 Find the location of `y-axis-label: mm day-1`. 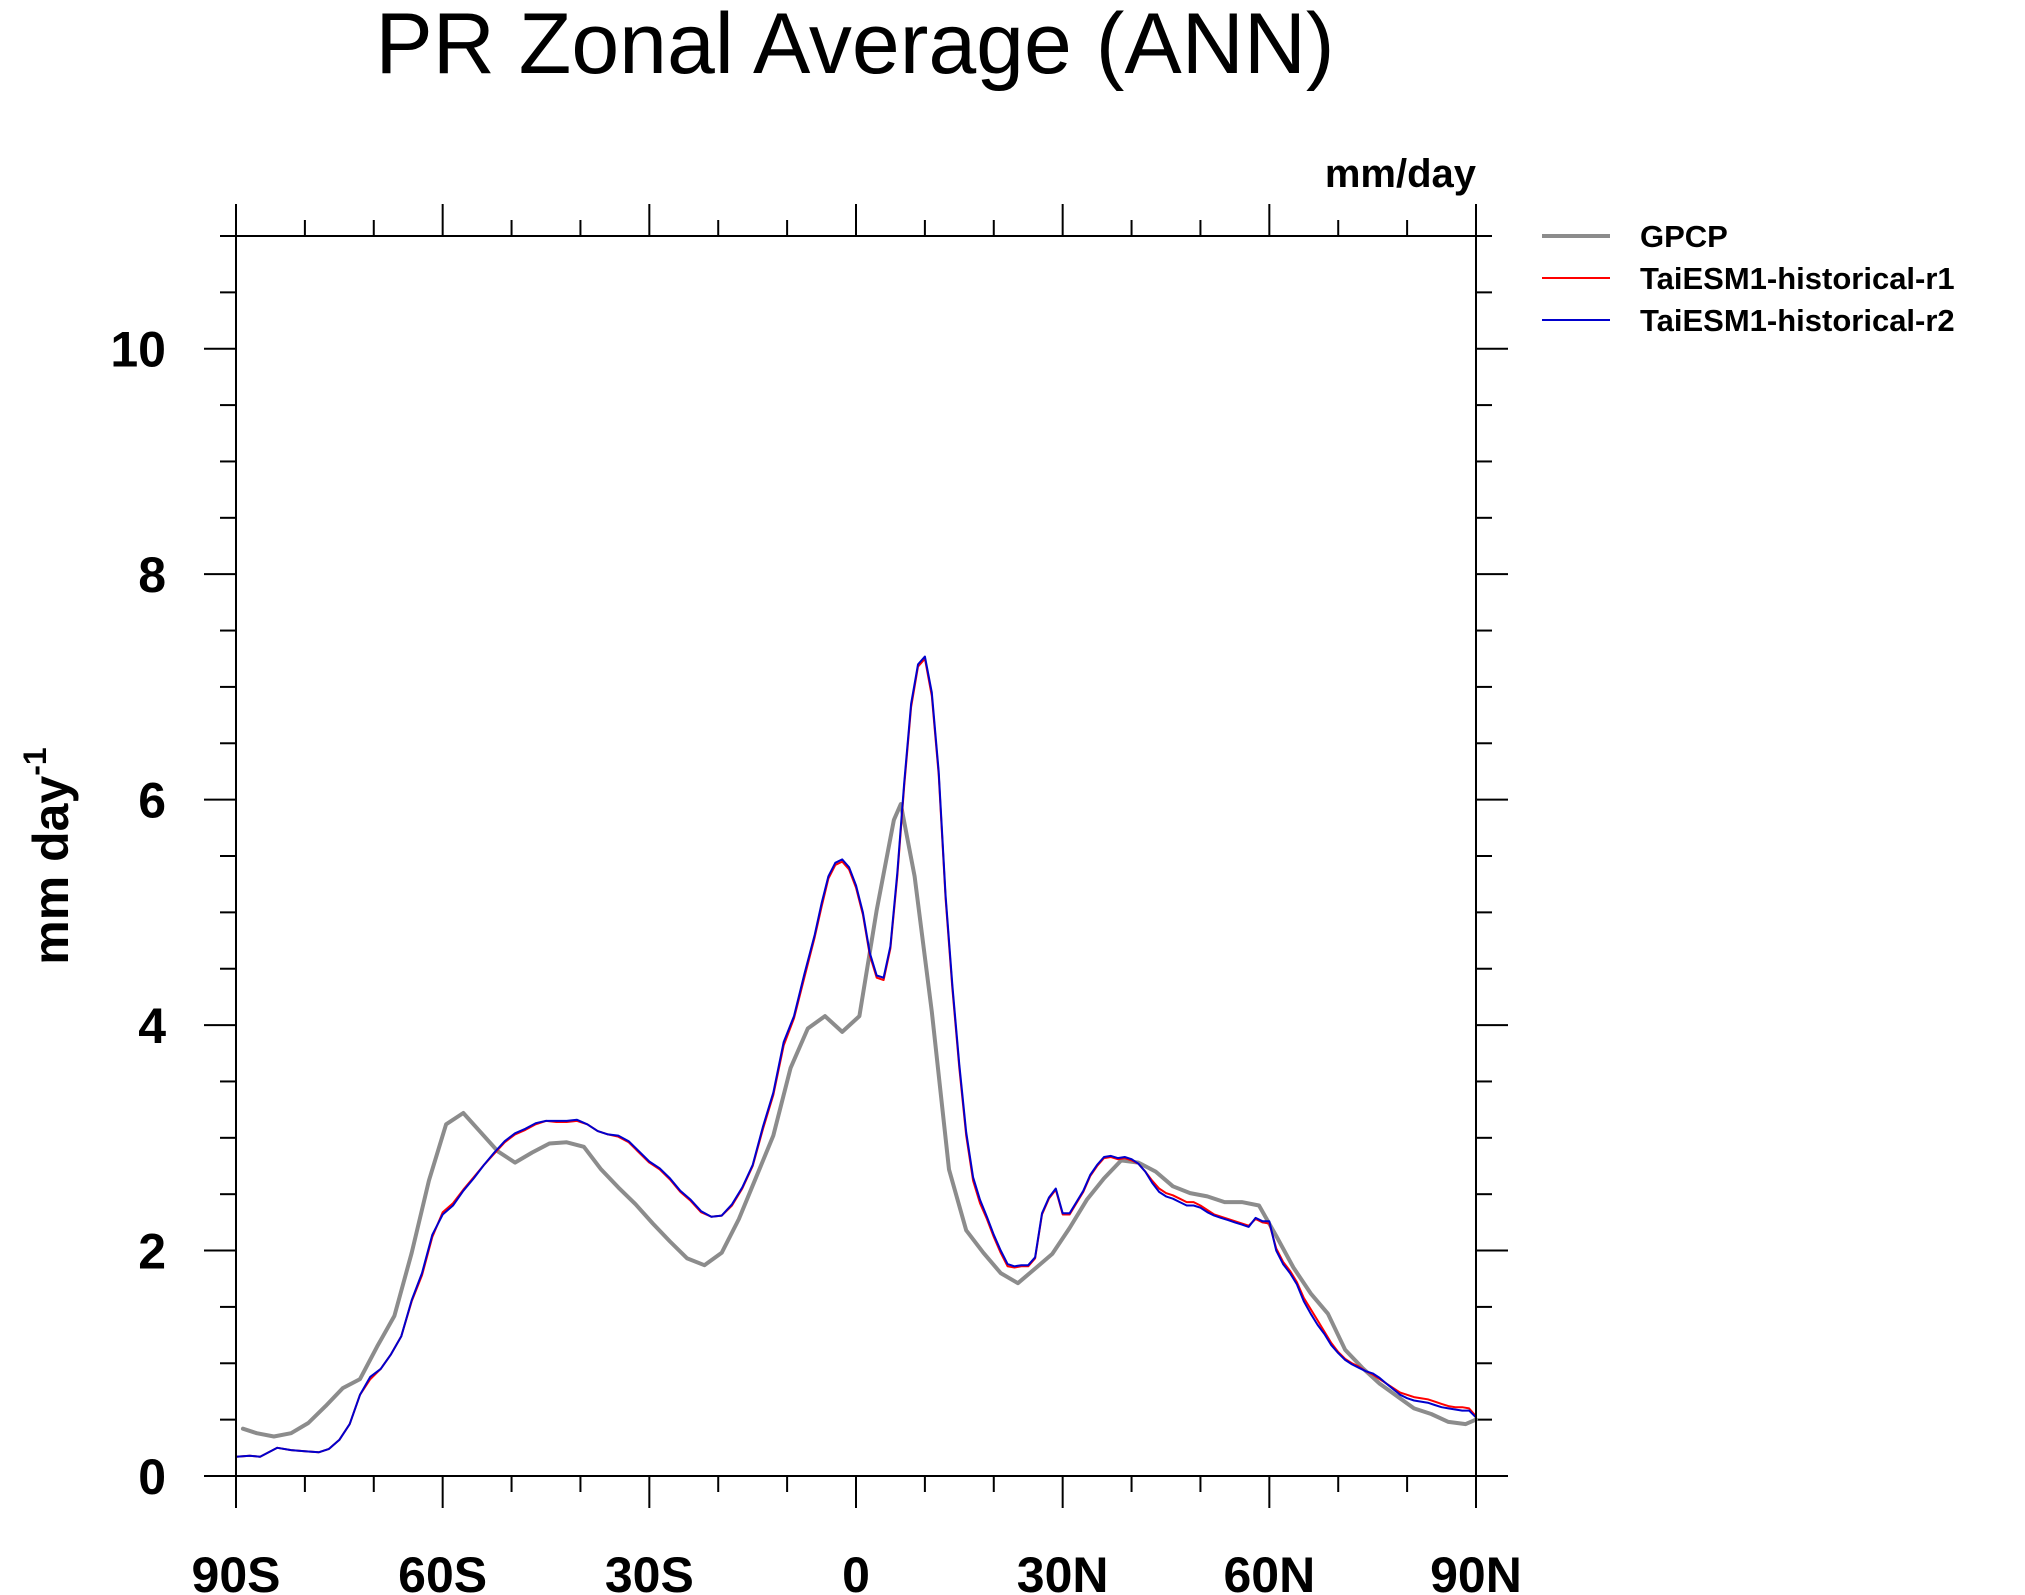

y-axis-label: mm day-1 is located at coordinates (48, 855).